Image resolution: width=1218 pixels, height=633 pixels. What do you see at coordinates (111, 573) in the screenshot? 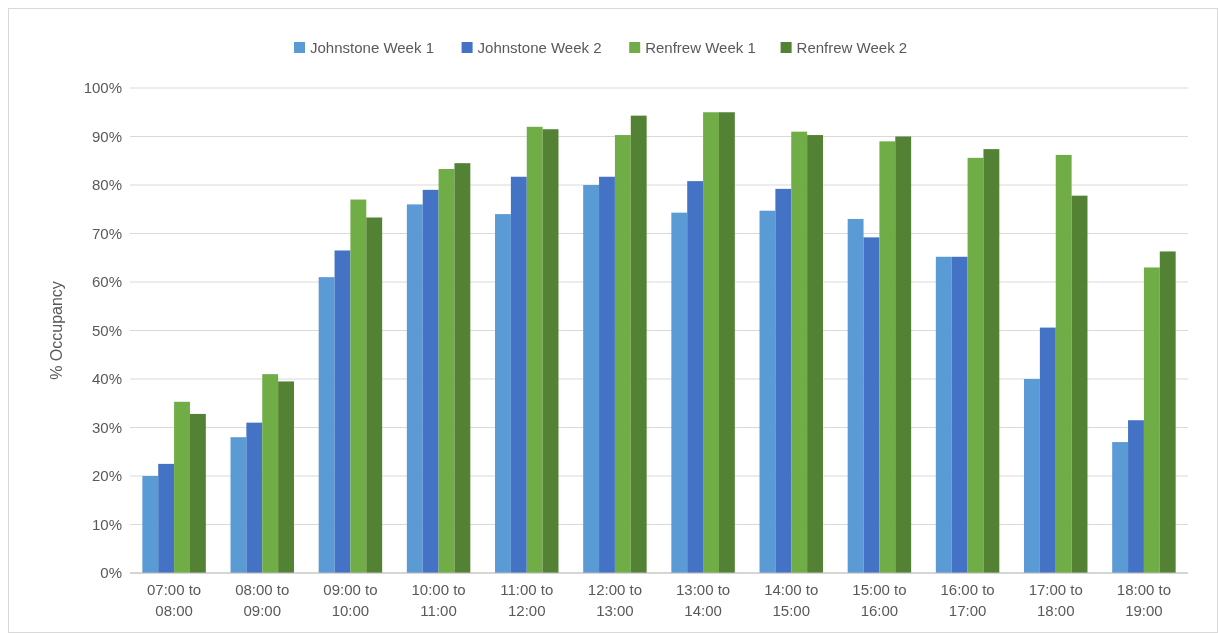
I see `y-tick-label: 0%` at bounding box center [111, 573].